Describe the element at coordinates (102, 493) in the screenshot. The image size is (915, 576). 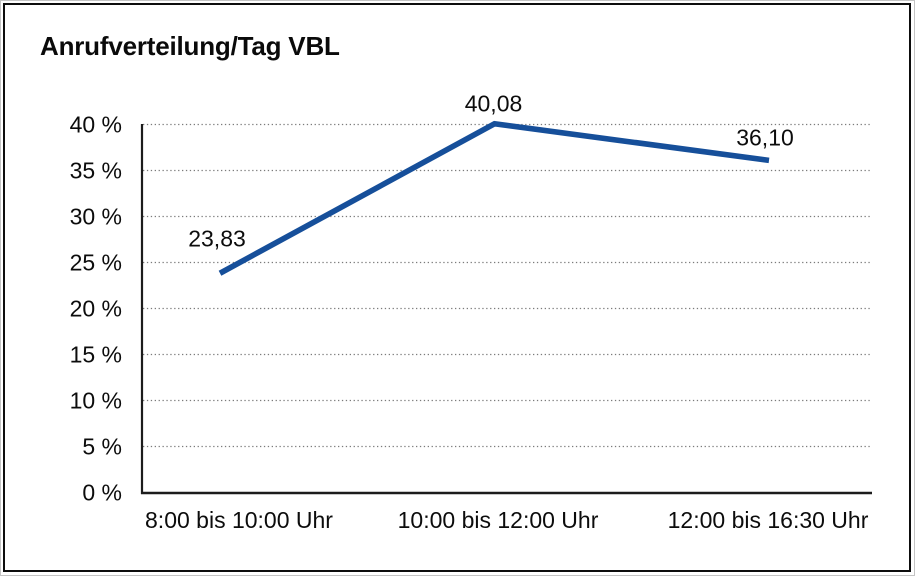
I see `y-axis-tick-label: 0 %` at that location.